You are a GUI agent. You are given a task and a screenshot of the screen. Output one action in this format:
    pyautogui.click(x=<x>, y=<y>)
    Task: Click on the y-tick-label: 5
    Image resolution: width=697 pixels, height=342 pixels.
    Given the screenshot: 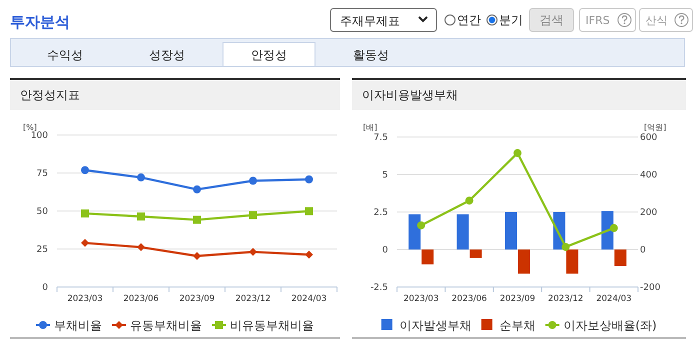 What is the action you would take?
    pyautogui.click(x=385, y=175)
    